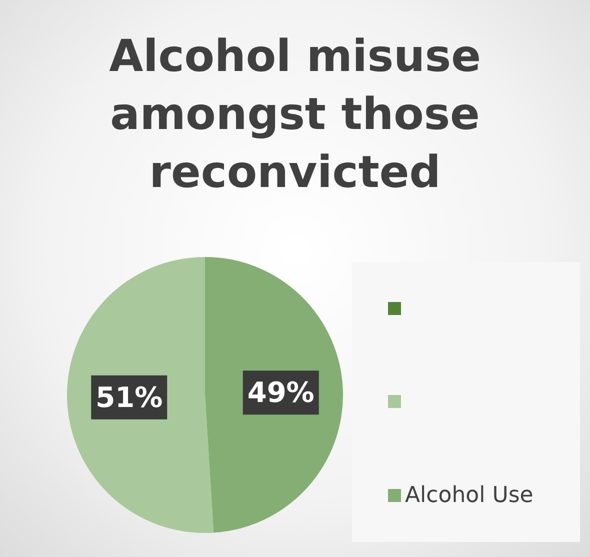 The image size is (590, 557). Describe the element at coordinates (469, 495) in the screenshot. I see `legend-label: Alcohol Use` at that location.